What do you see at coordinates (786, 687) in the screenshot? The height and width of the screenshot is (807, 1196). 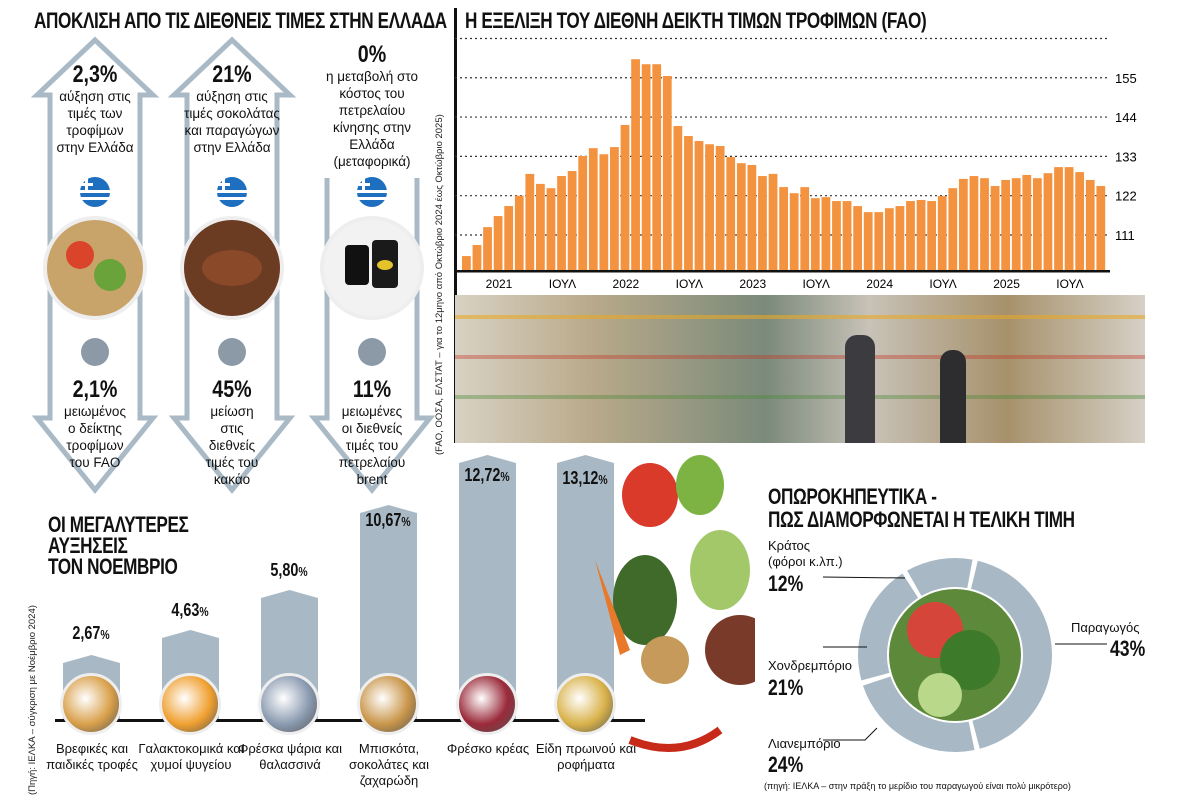 I see `wholesale-value: 21%` at bounding box center [786, 687].